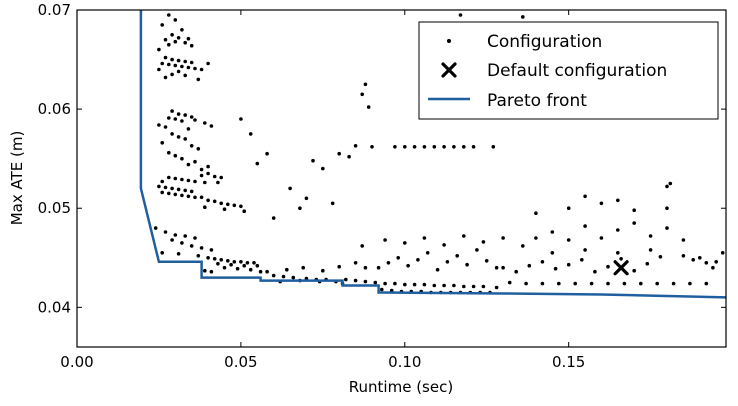 The height and width of the screenshot is (406, 738). I want to click on y-tick-label: 0.04, so click(54, 307).